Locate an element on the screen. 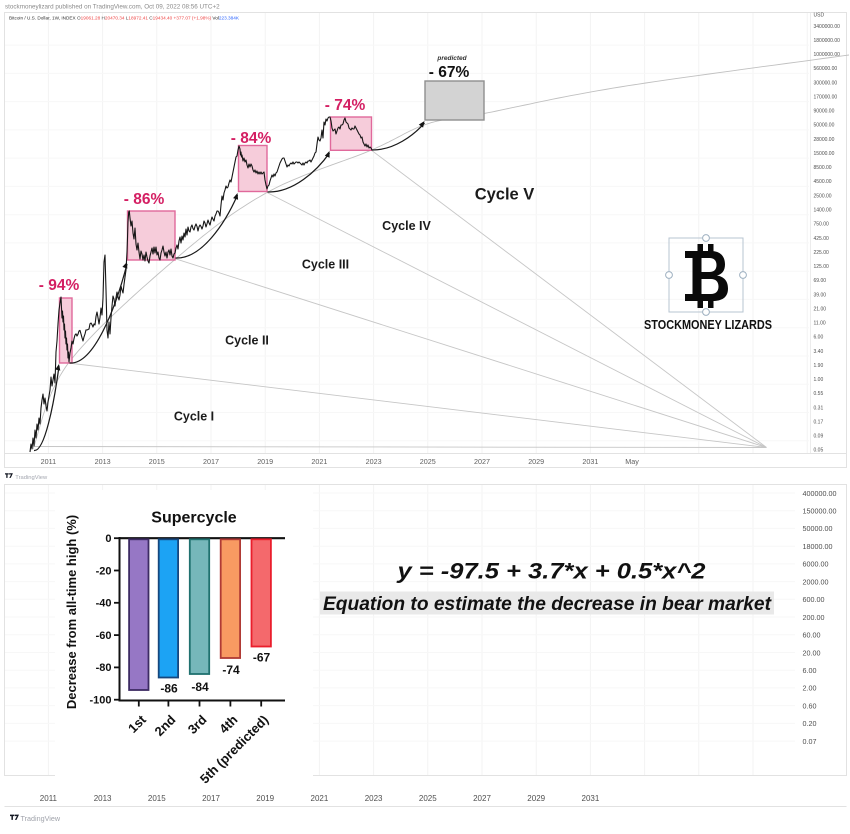  svg-text: USD is located at coordinates (819, 16).